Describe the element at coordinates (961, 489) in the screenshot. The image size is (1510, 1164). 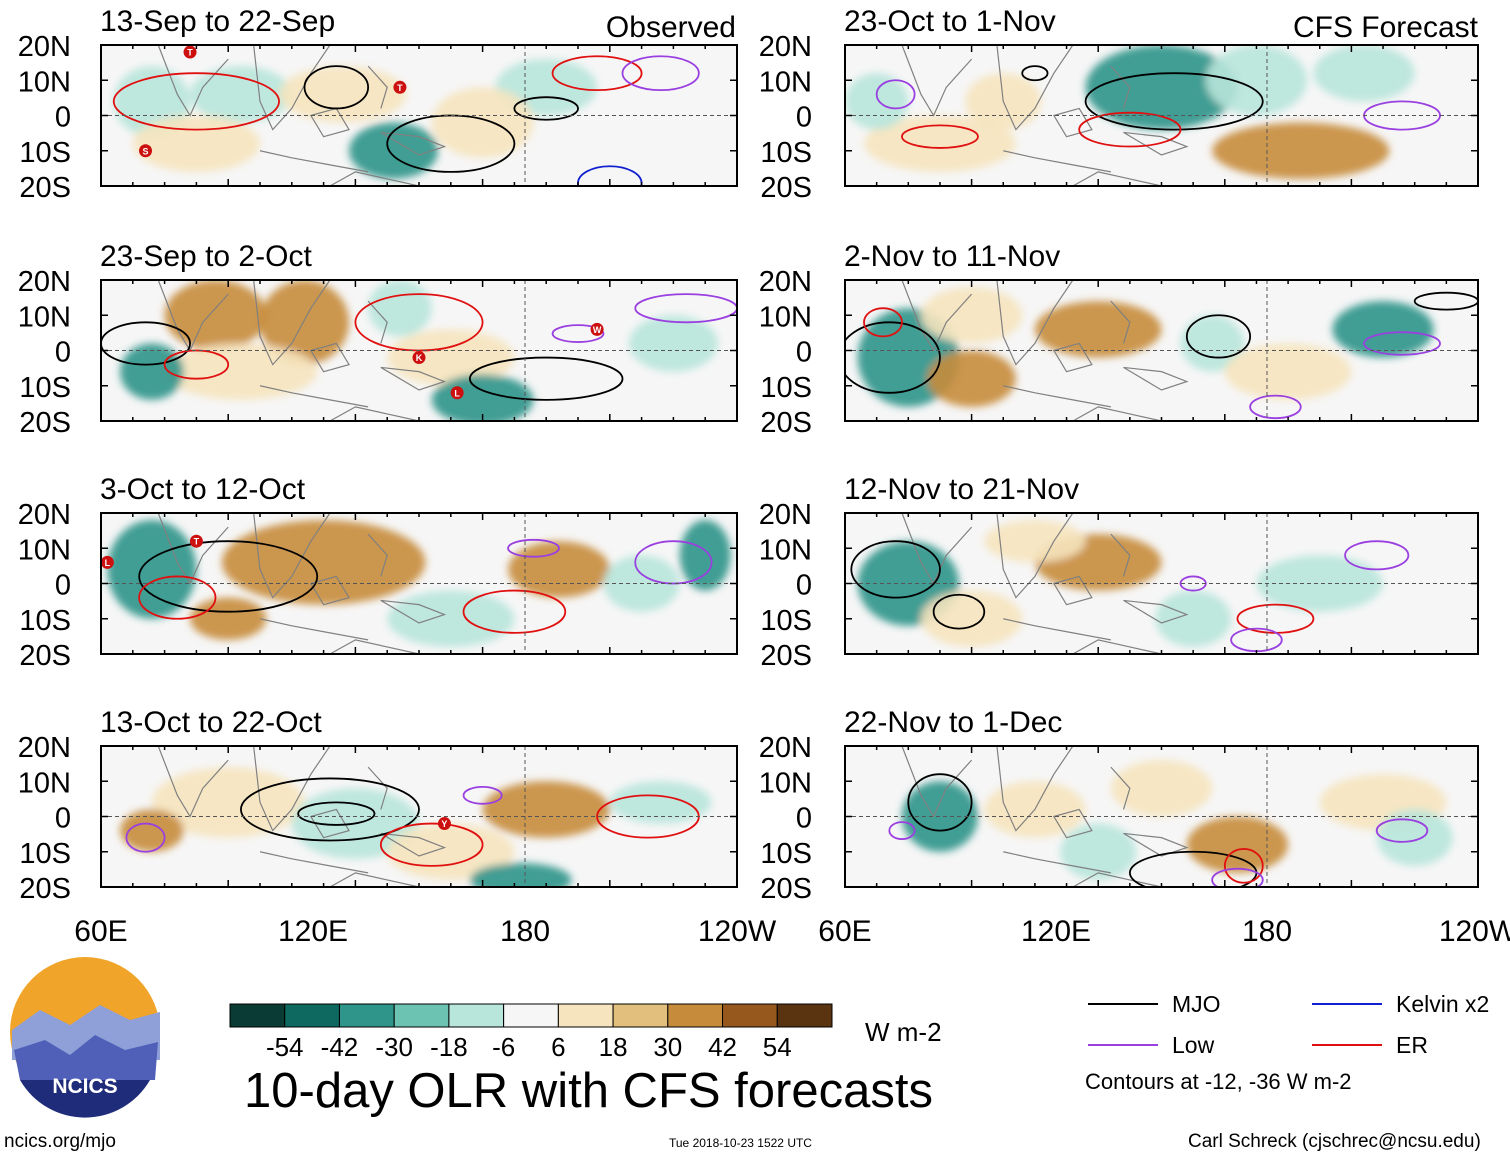
I see `panel-title: 12-Nov to 21-Nov` at that location.